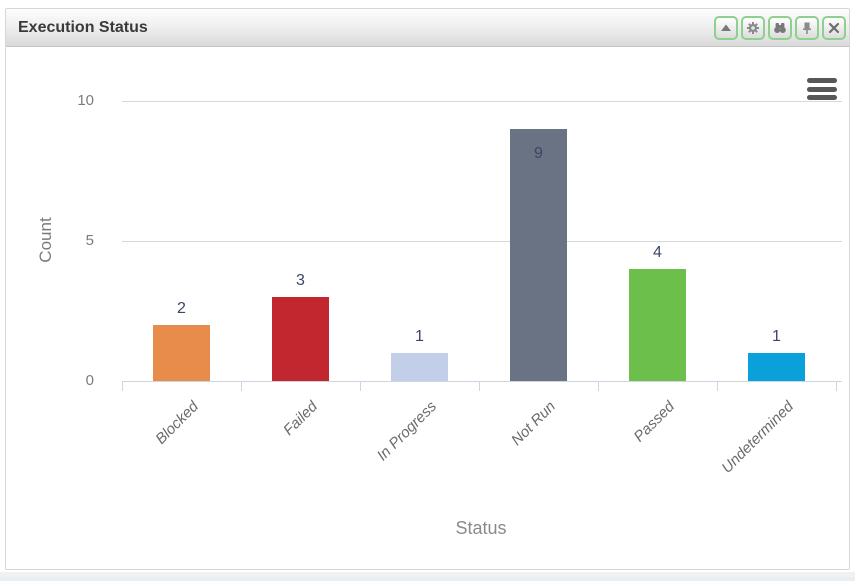 This screenshot has height=581, width=855. I want to click on pushpin-icon, so click(807, 28).